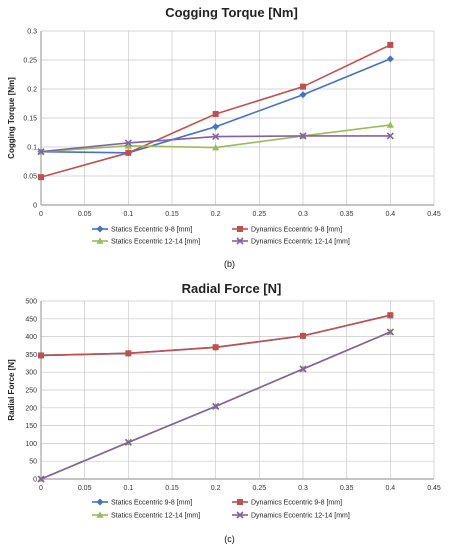  What do you see at coordinates (31, 408) in the screenshot?
I see `y-tick-label: 200` at bounding box center [31, 408].